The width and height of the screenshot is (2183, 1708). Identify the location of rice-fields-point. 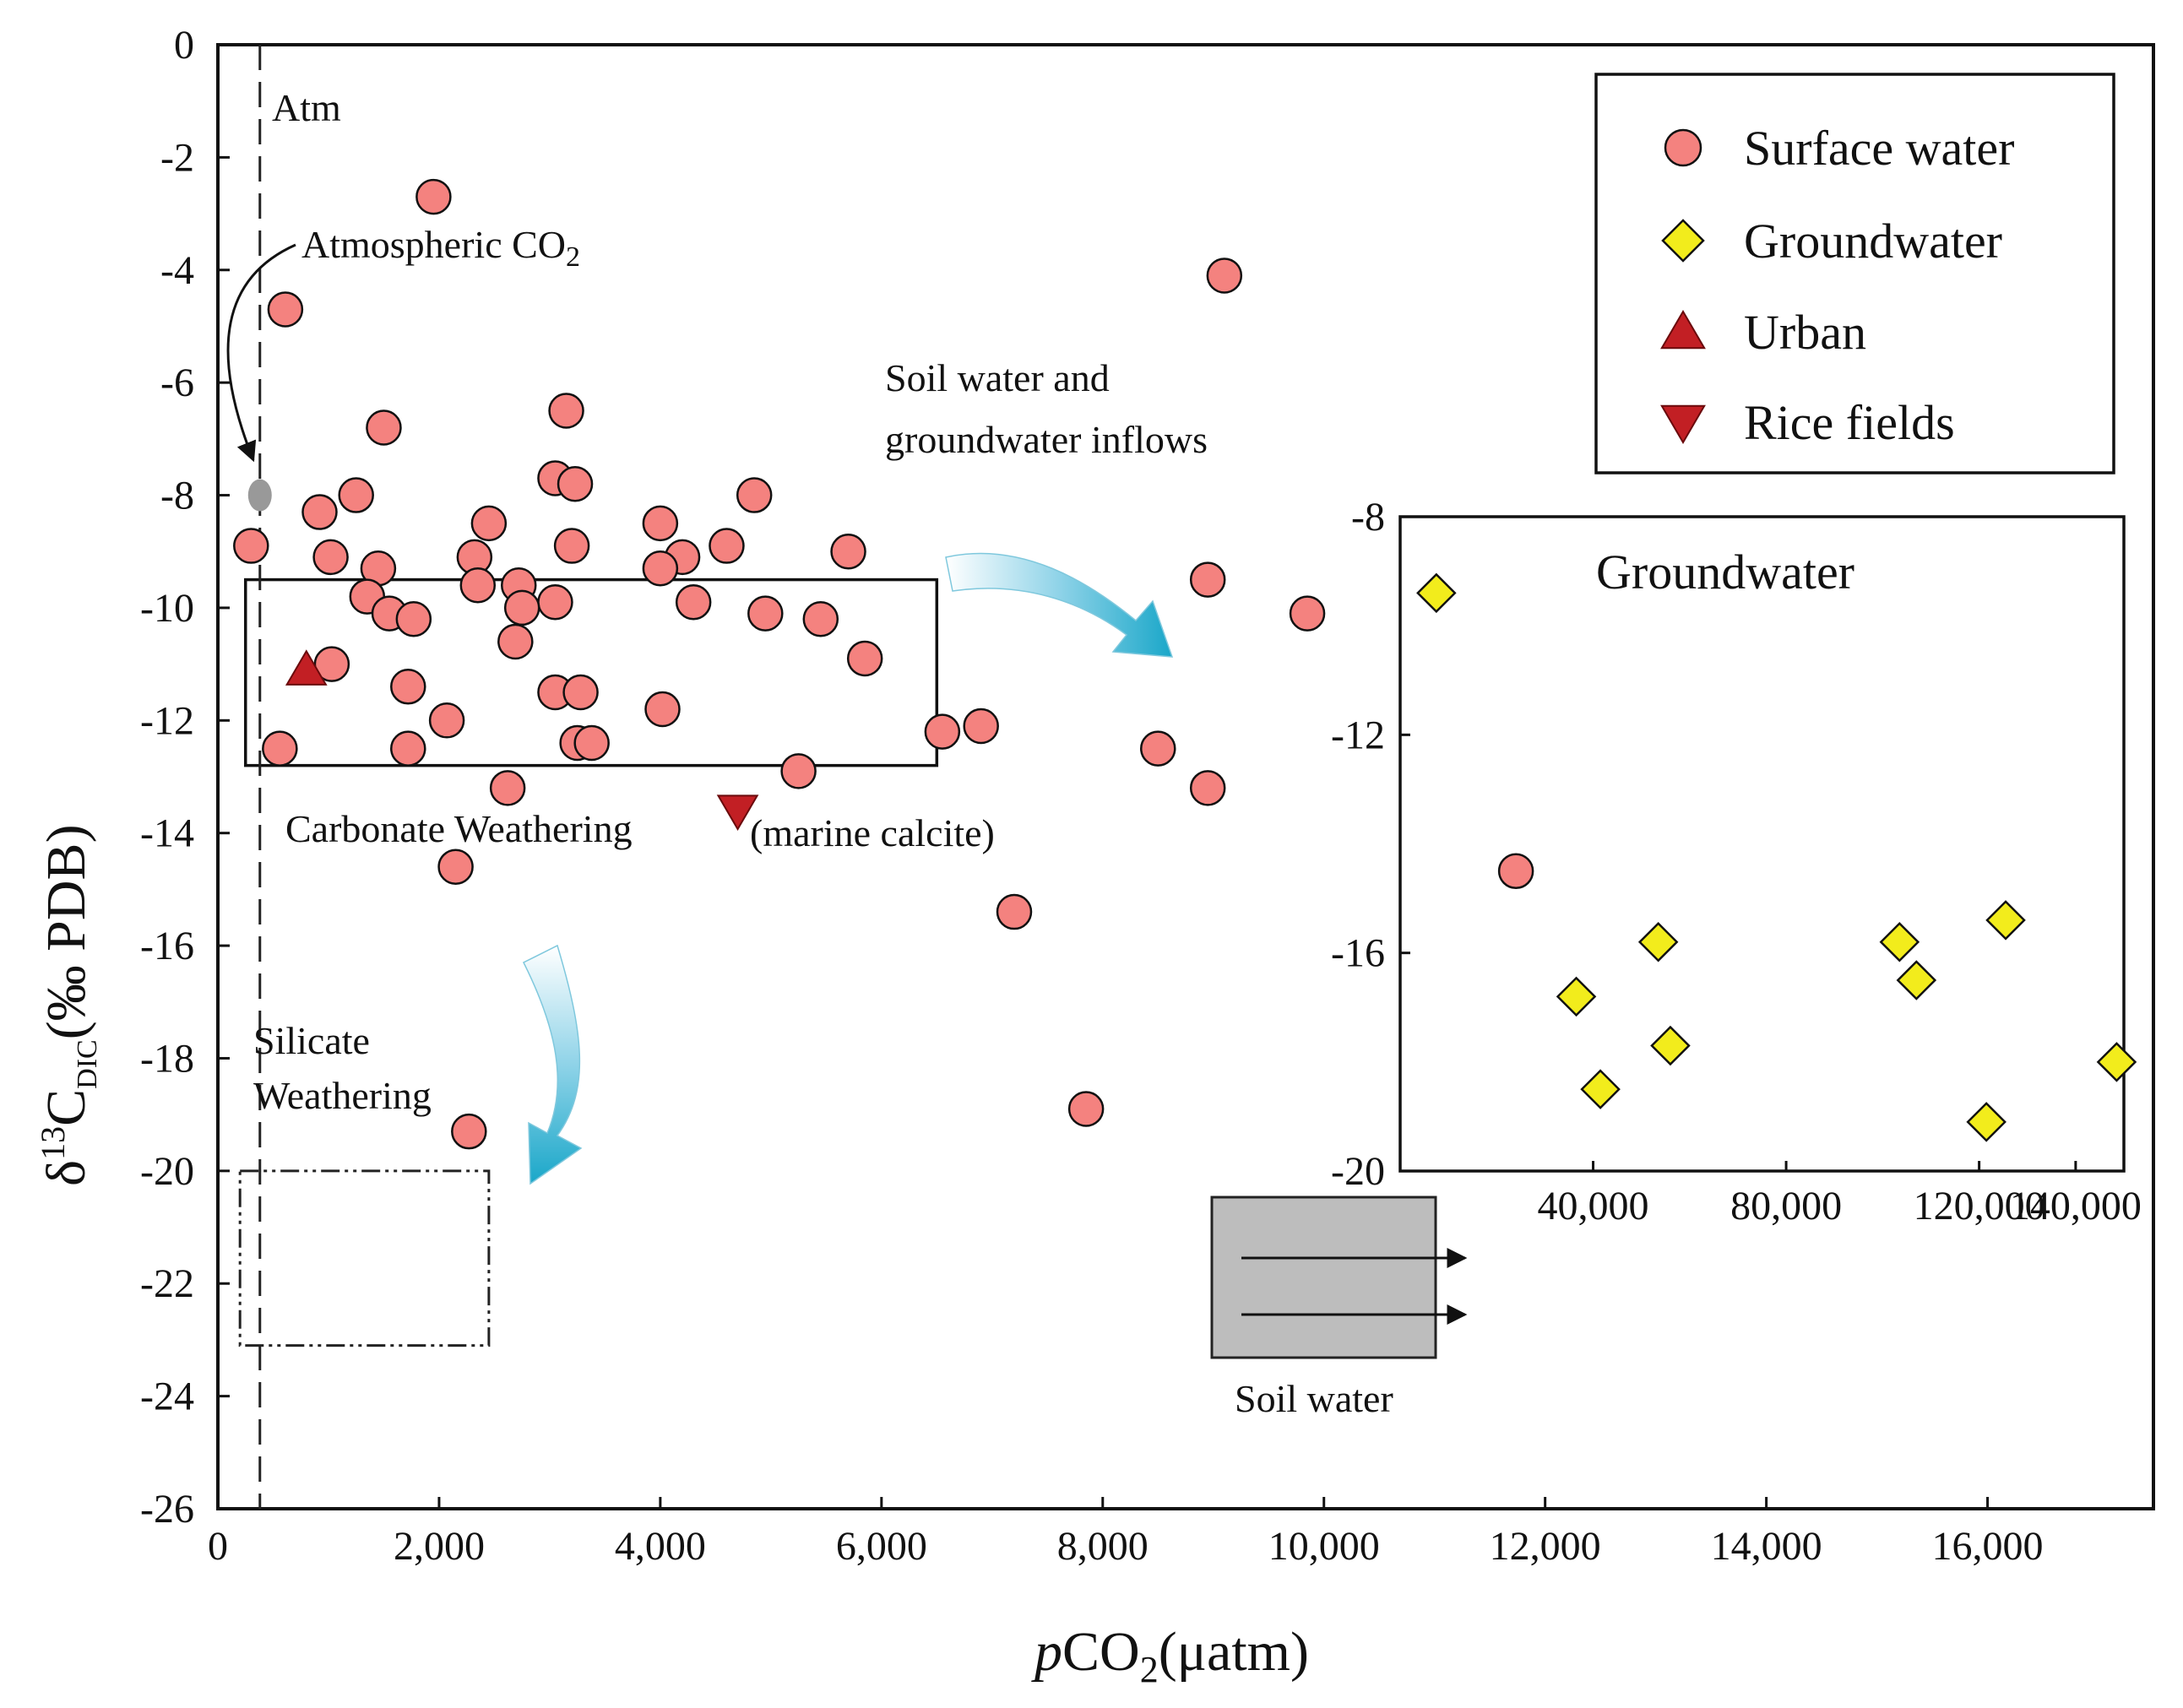
(737, 813).